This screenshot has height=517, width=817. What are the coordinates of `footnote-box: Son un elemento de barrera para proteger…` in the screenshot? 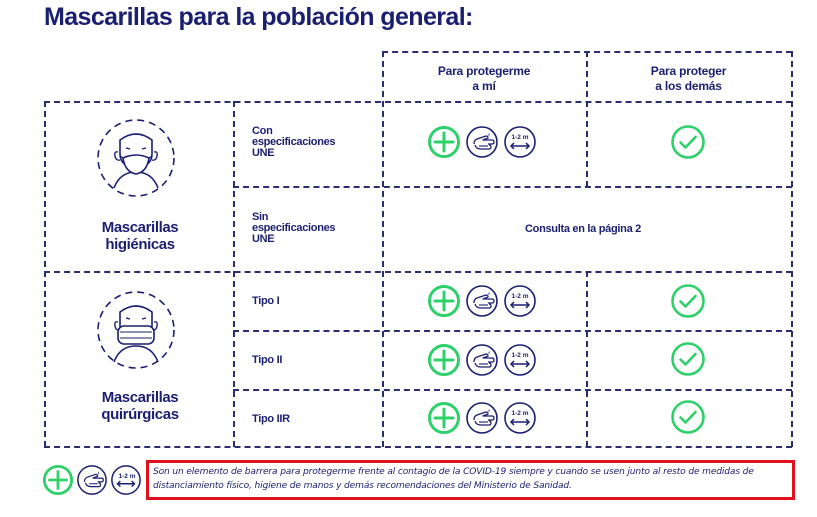 It's located at (470, 480).